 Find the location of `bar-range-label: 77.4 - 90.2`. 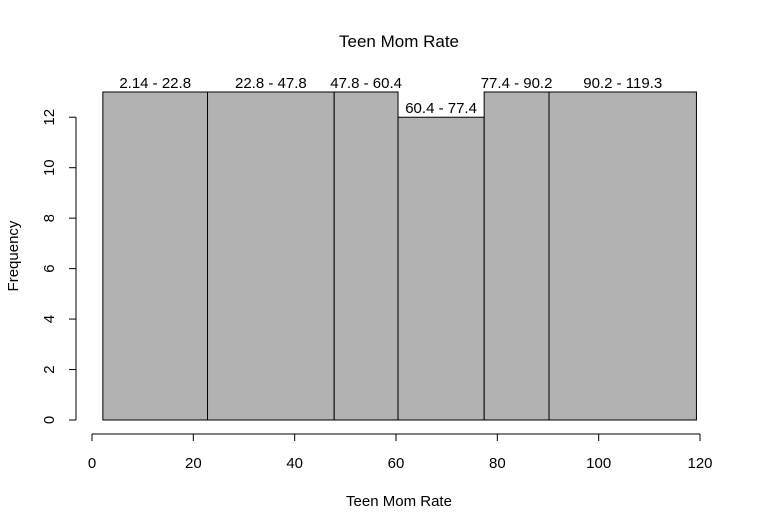

bar-range-label: 77.4 - 90.2 is located at coordinates (517, 83).